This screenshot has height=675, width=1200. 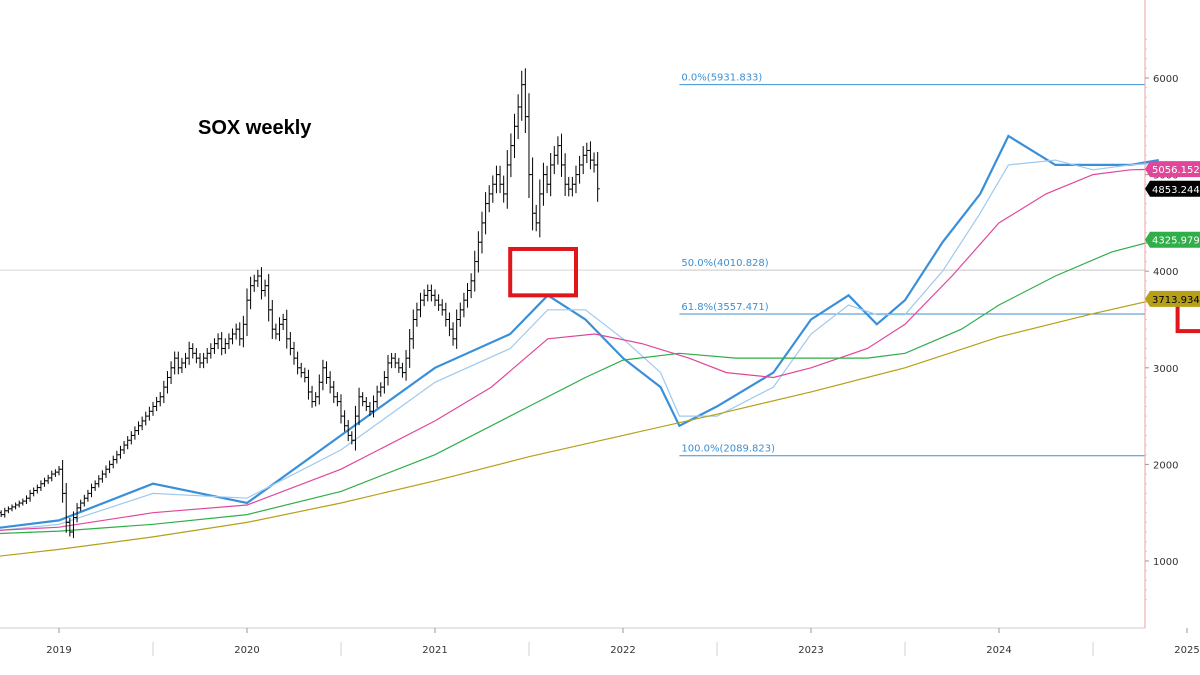 I want to click on fib-level-label: 61.8%(3557.471), so click(x=724, y=307).